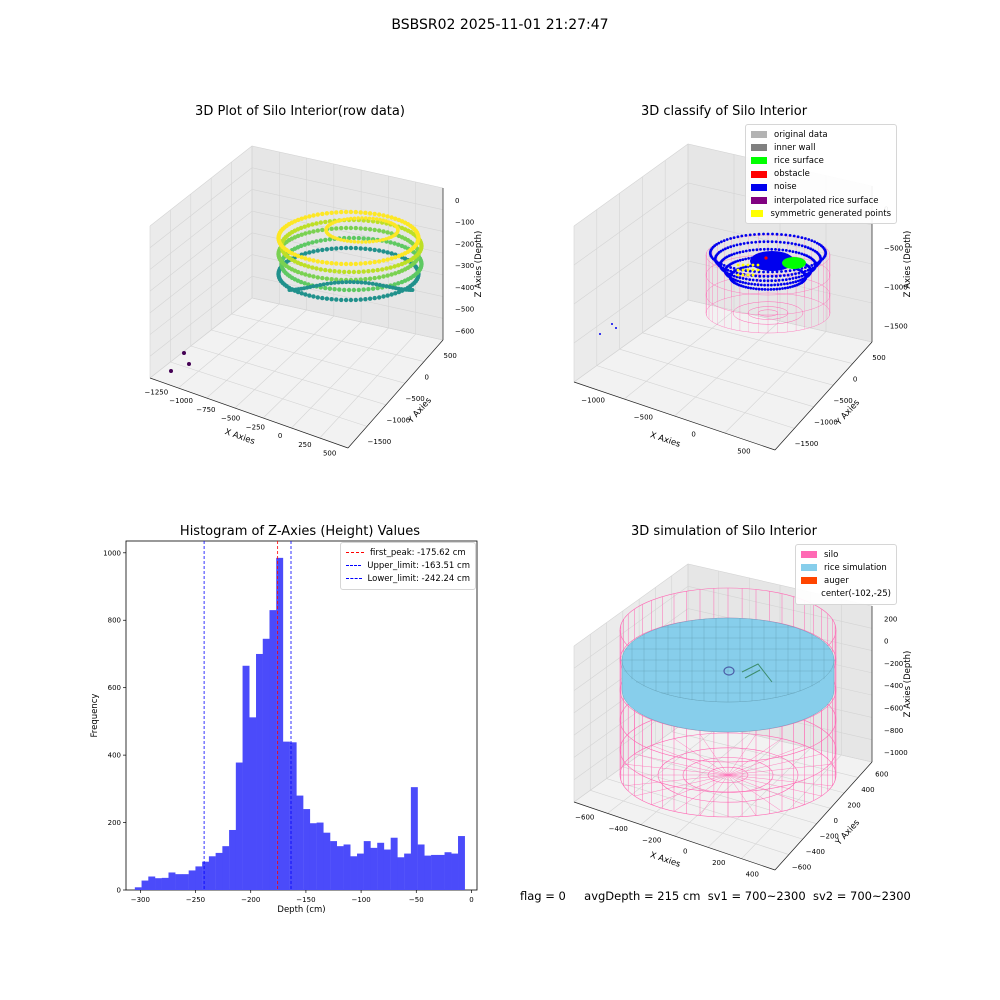 This screenshot has height=1000, width=1000. What do you see at coordinates (674, 836) in the screenshot?
I see `x-axis-line` at bounding box center [674, 836].